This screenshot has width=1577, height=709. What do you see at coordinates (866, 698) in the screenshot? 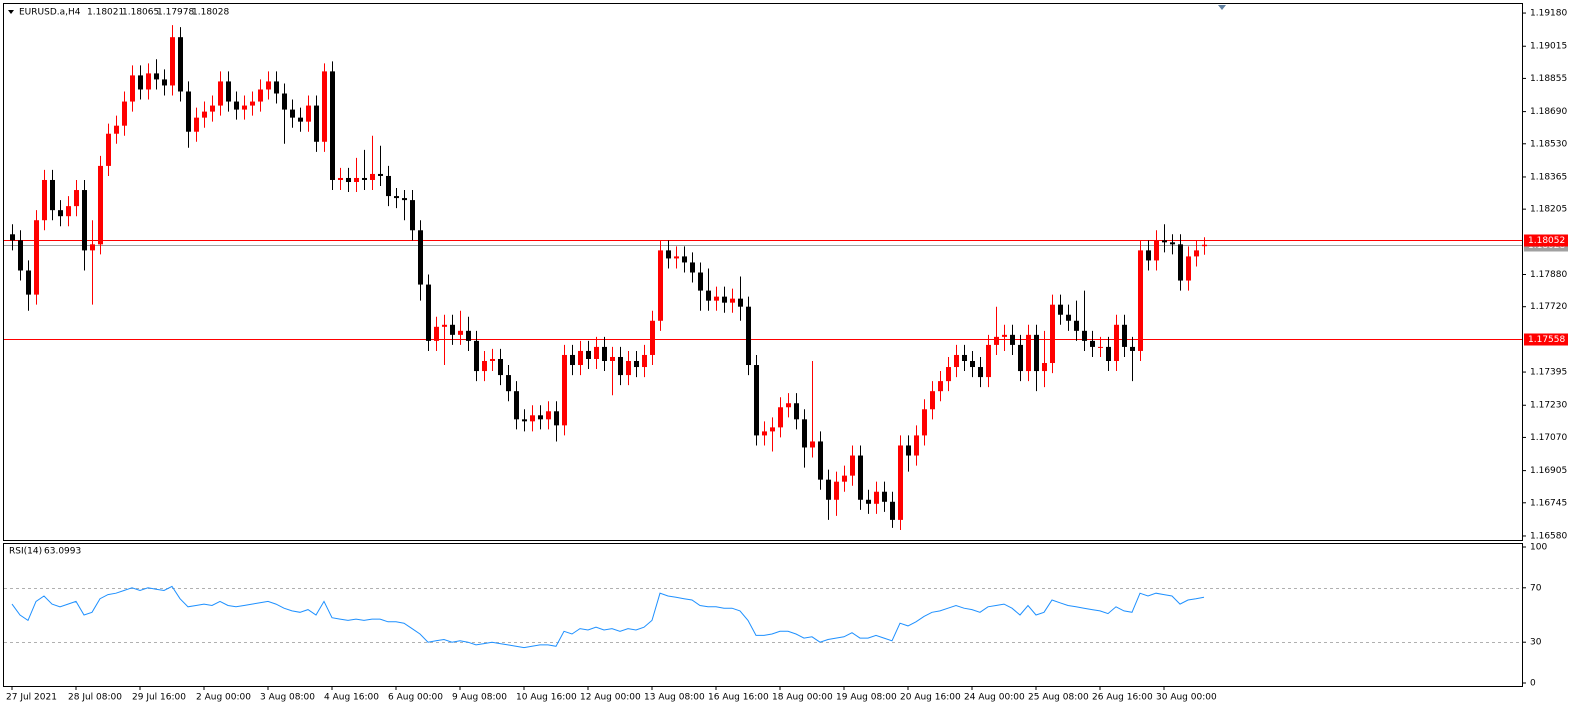
I see `x-tick-label: 19 Aug 08:00` at bounding box center [866, 698].